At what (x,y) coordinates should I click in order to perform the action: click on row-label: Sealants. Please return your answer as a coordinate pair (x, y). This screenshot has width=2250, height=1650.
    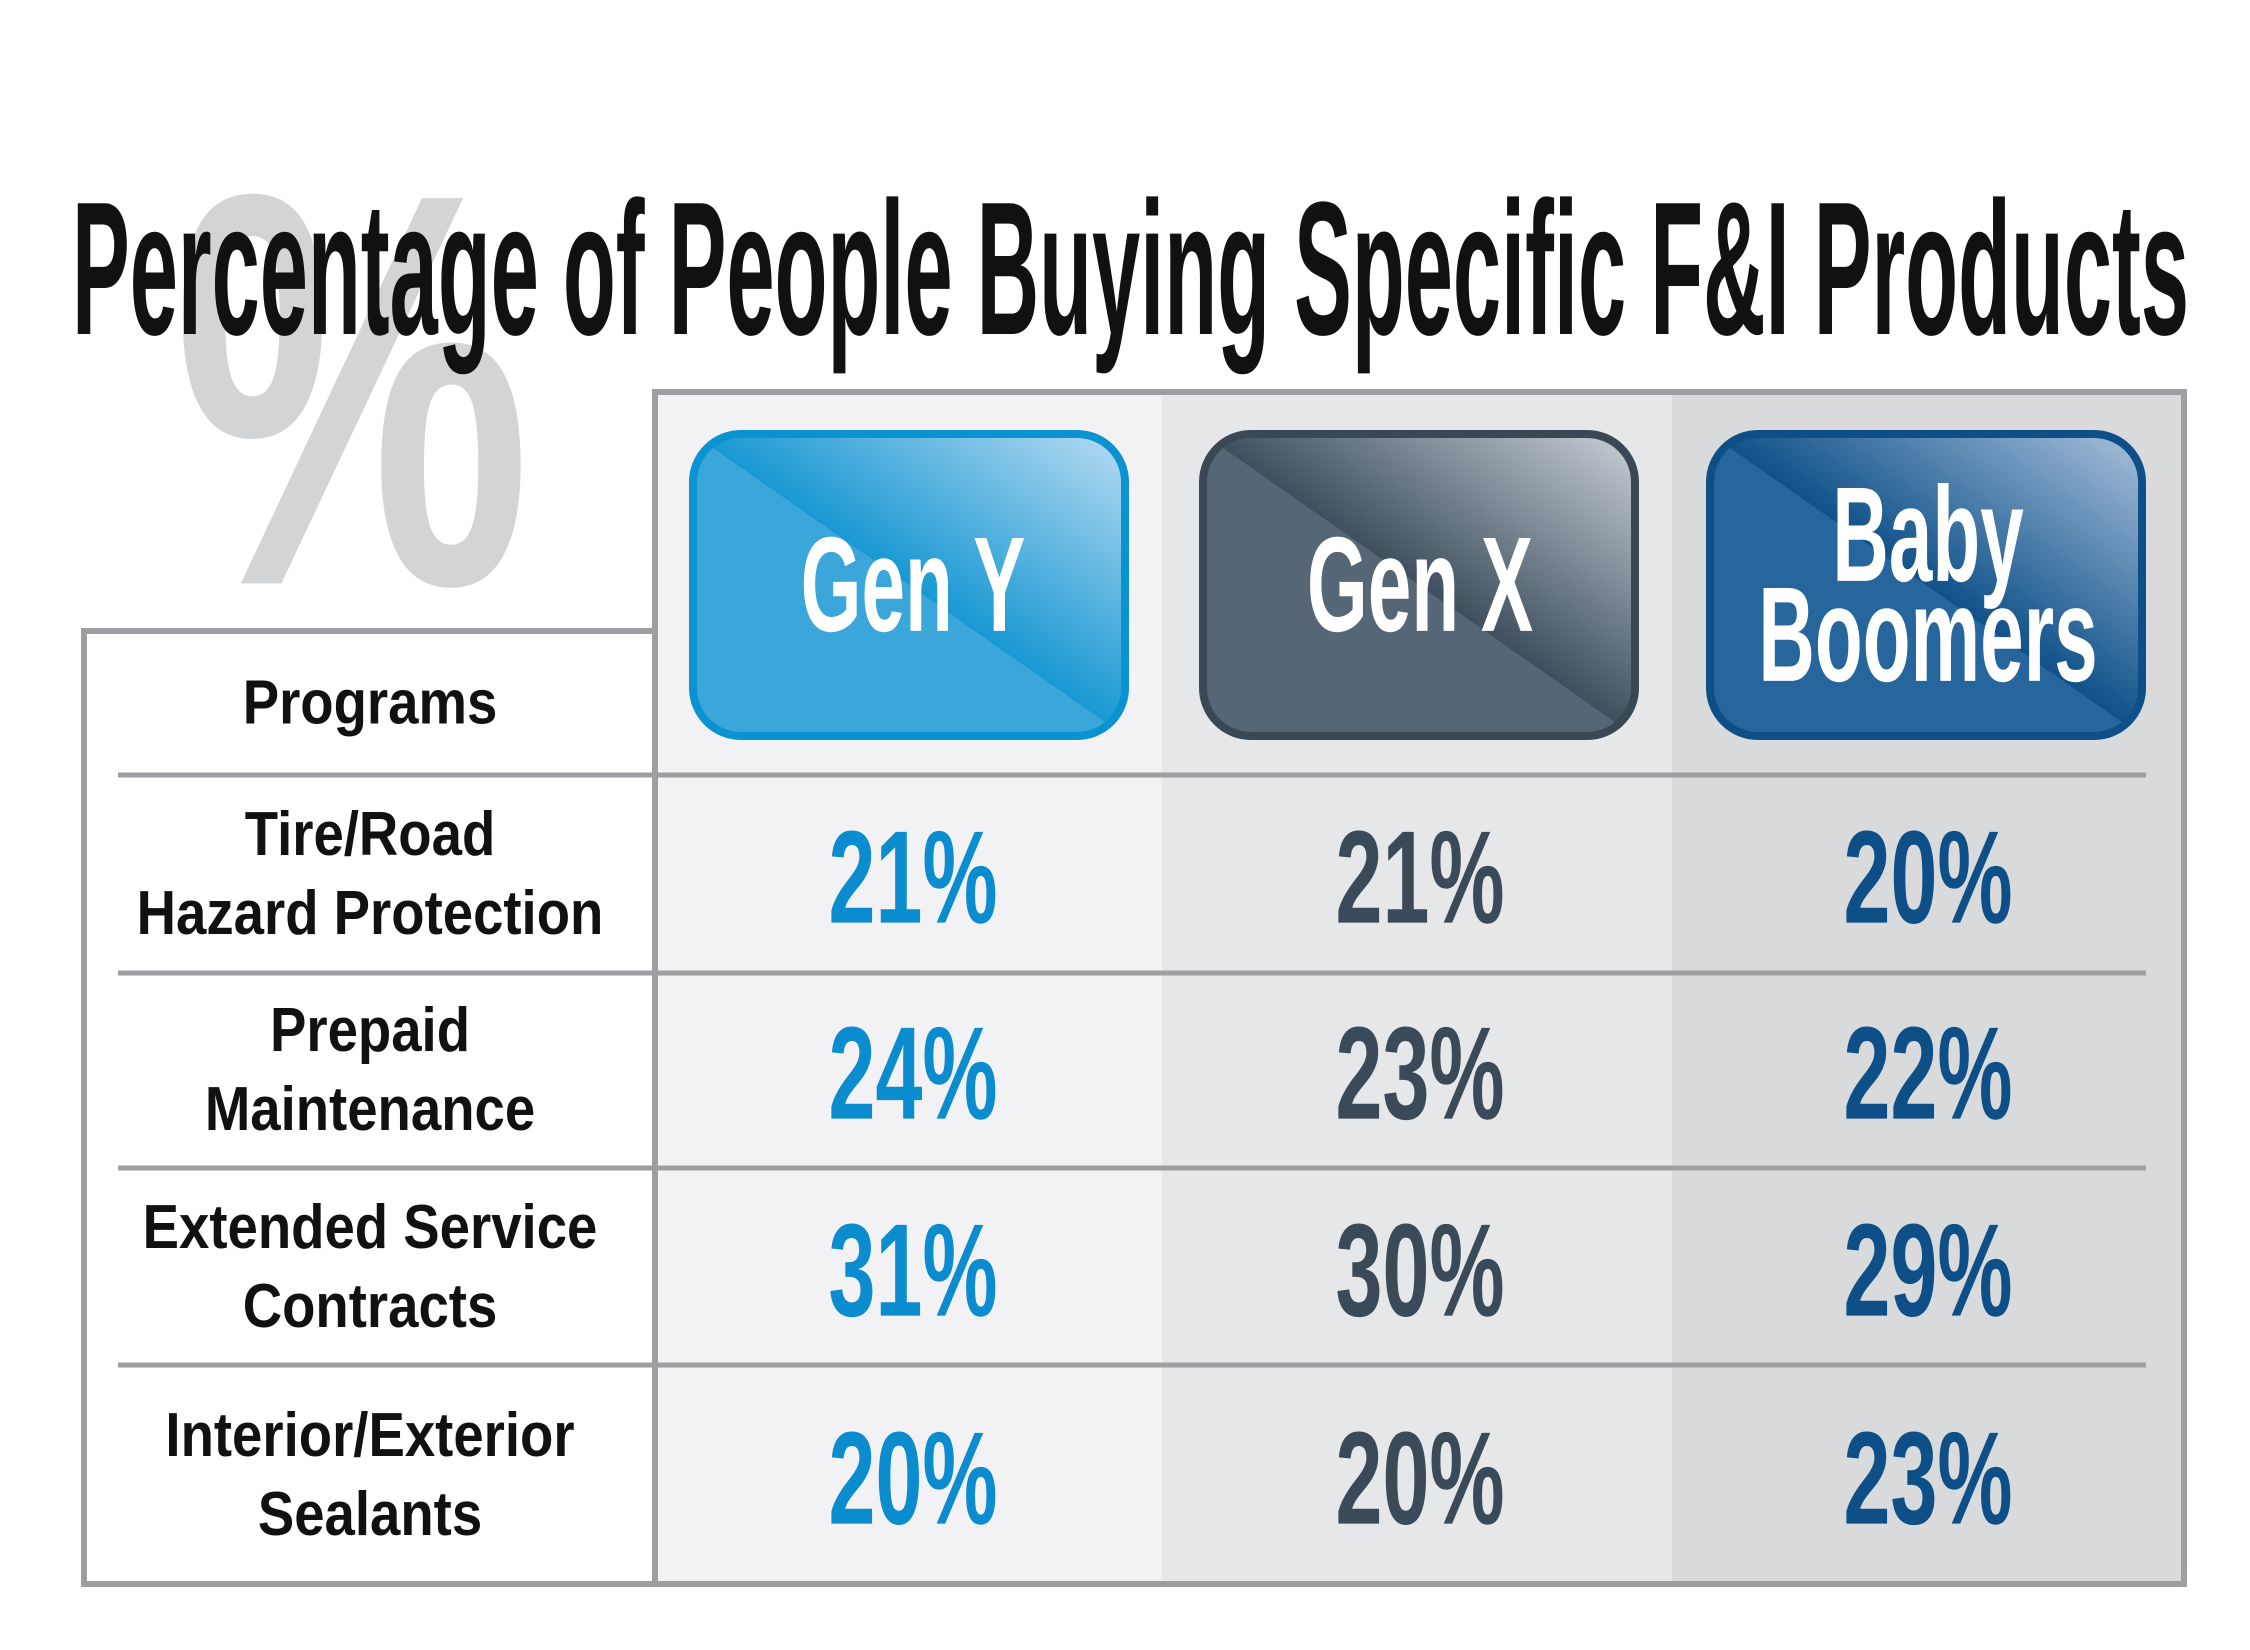
    Looking at the image, I should click on (370, 1514).